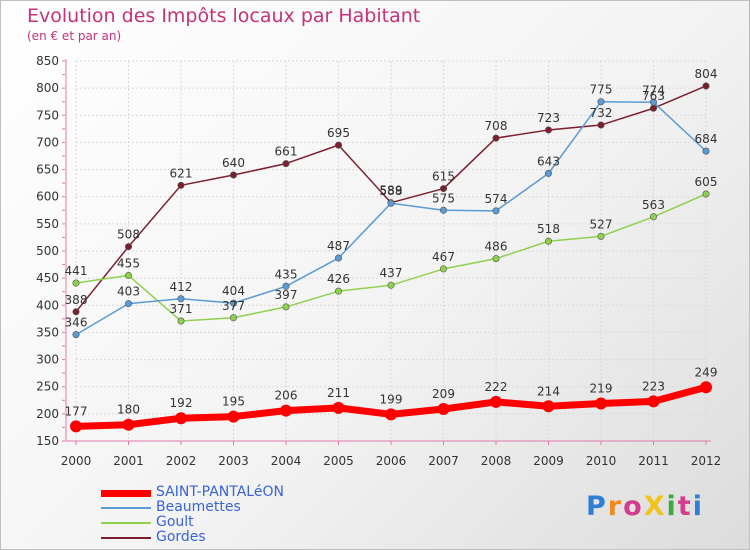 This screenshot has height=550, width=750. Describe the element at coordinates (496, 199) in the screenshot. I see `data-label: 574` at that location.